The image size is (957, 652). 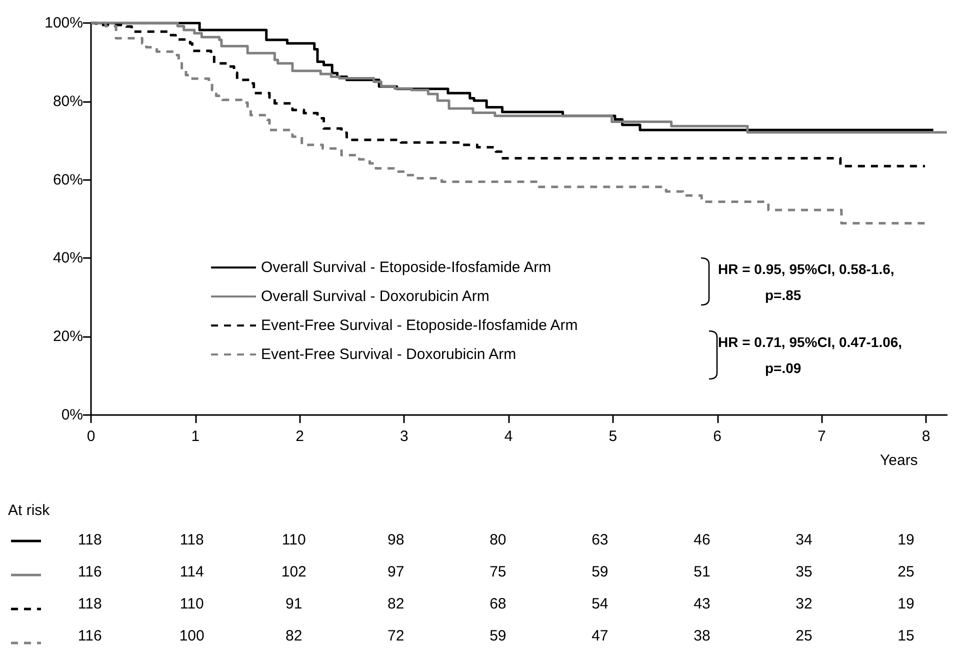 What do you see at coordinates (29, 510) in the screenshot?
I see `chart-title: At risk` at bounding box center [29, 510].